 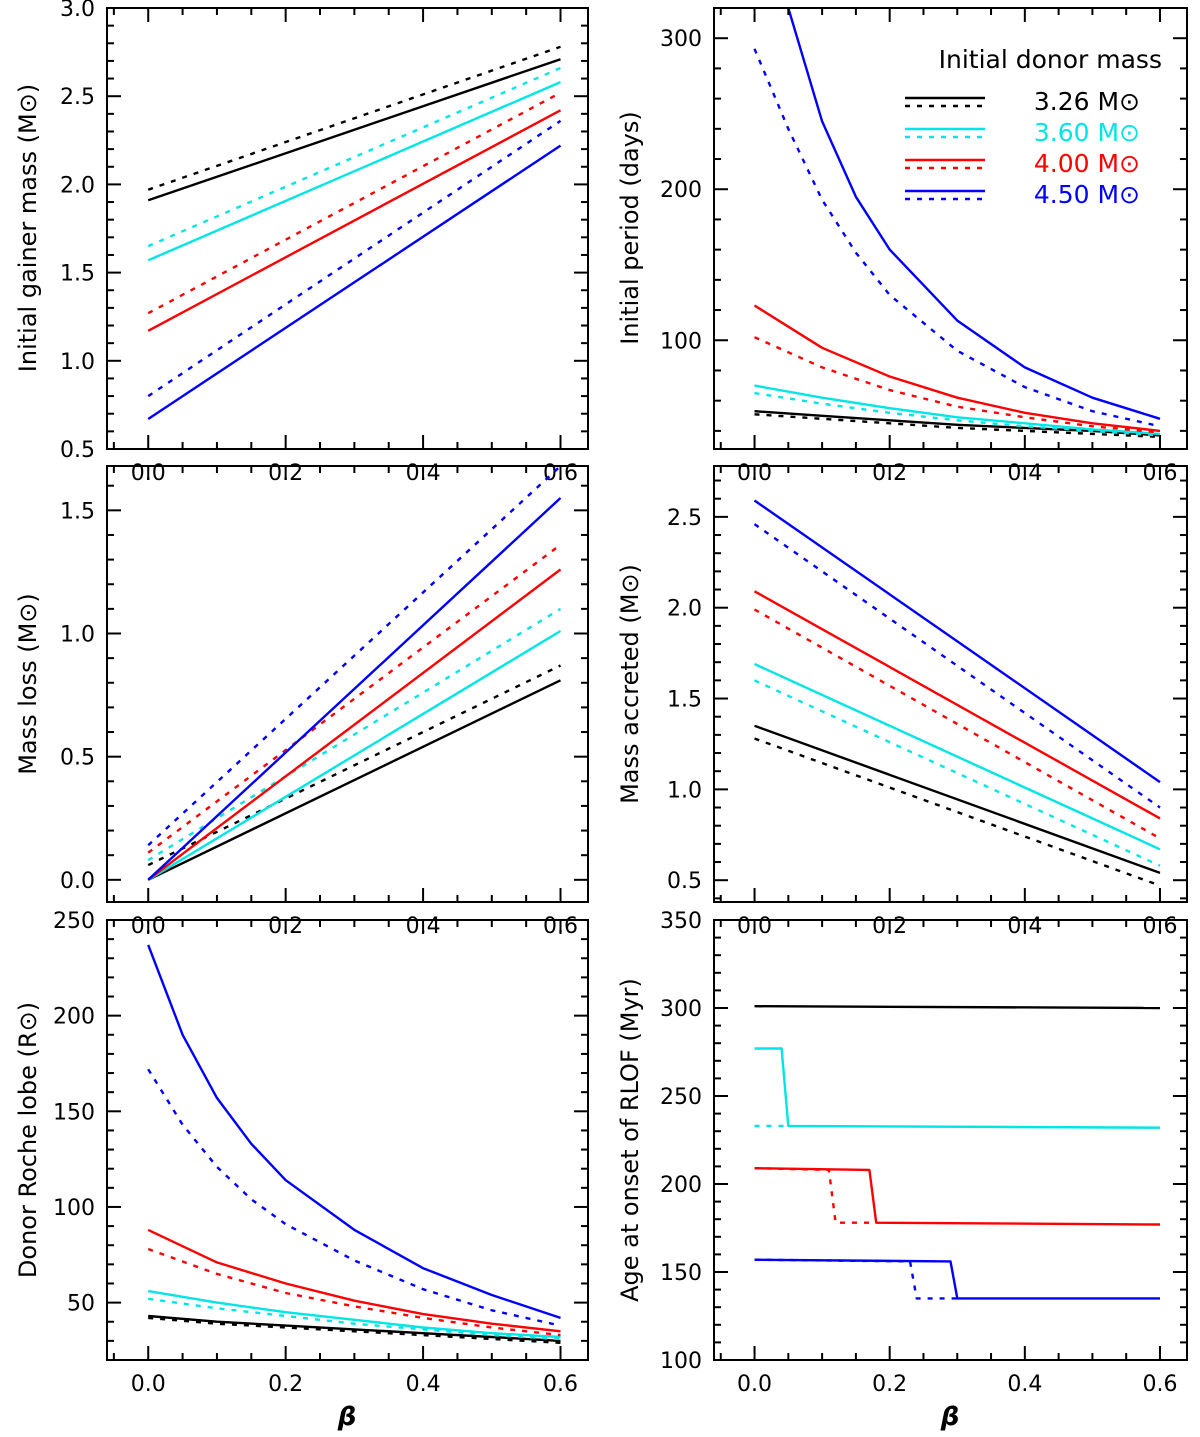 I want to click on x-tick-label: 0.0, so click(x=754, y=1384).